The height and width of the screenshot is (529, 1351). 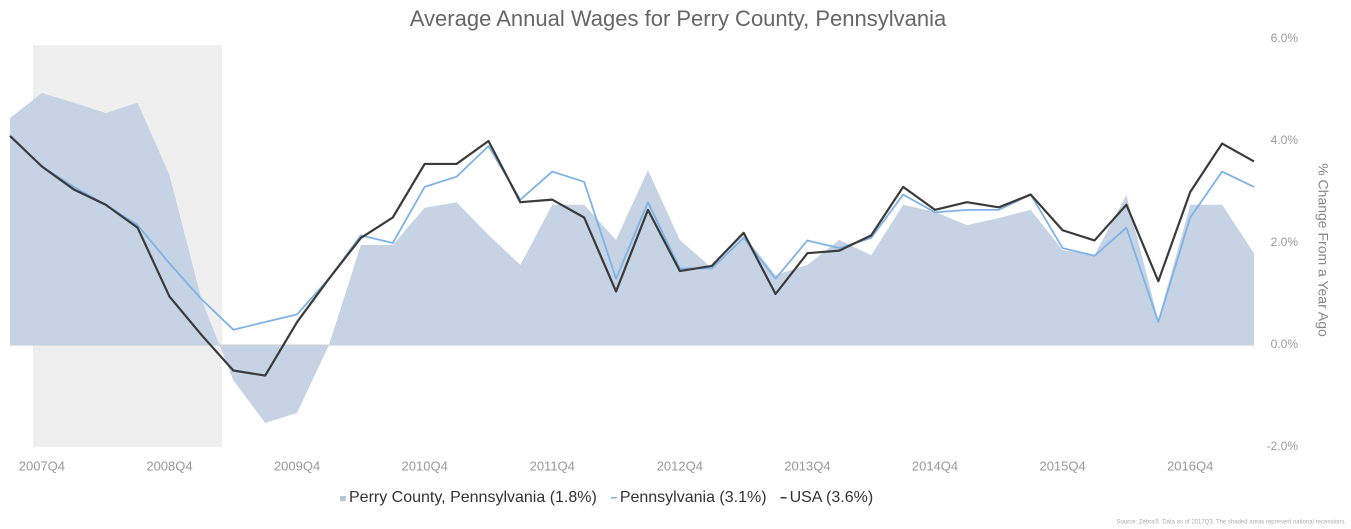 What do you see at coordinates (297, 465) in the screenshot?
I see `x-tick-label: 2009Q4` at bounding box center [297, 465].